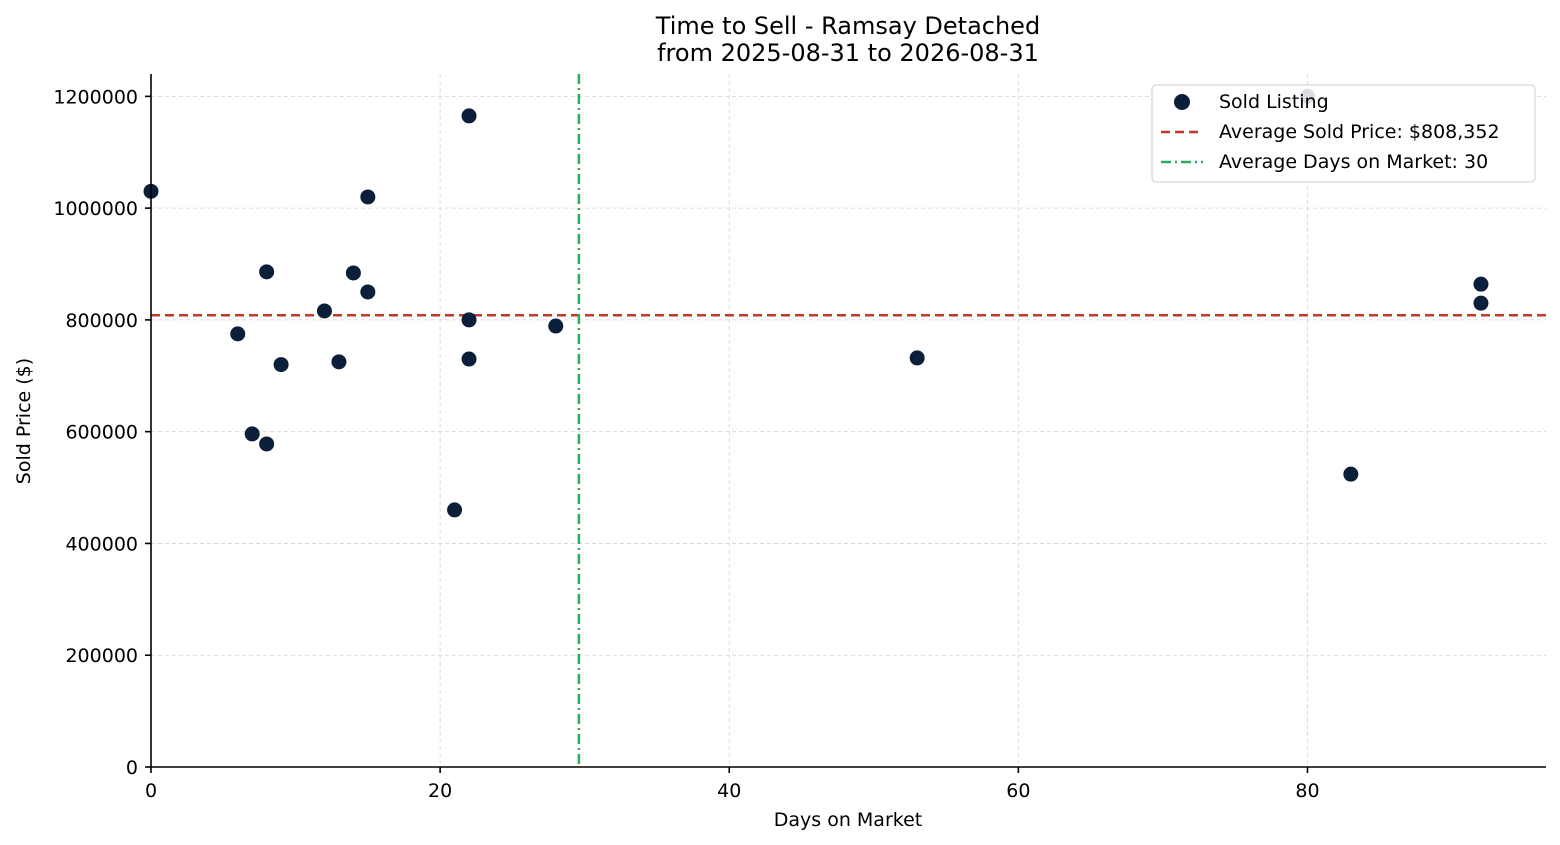  Describe the element at coordinates (151, 791) in the screenshot. I see `x-tick-label: 0` at that location.